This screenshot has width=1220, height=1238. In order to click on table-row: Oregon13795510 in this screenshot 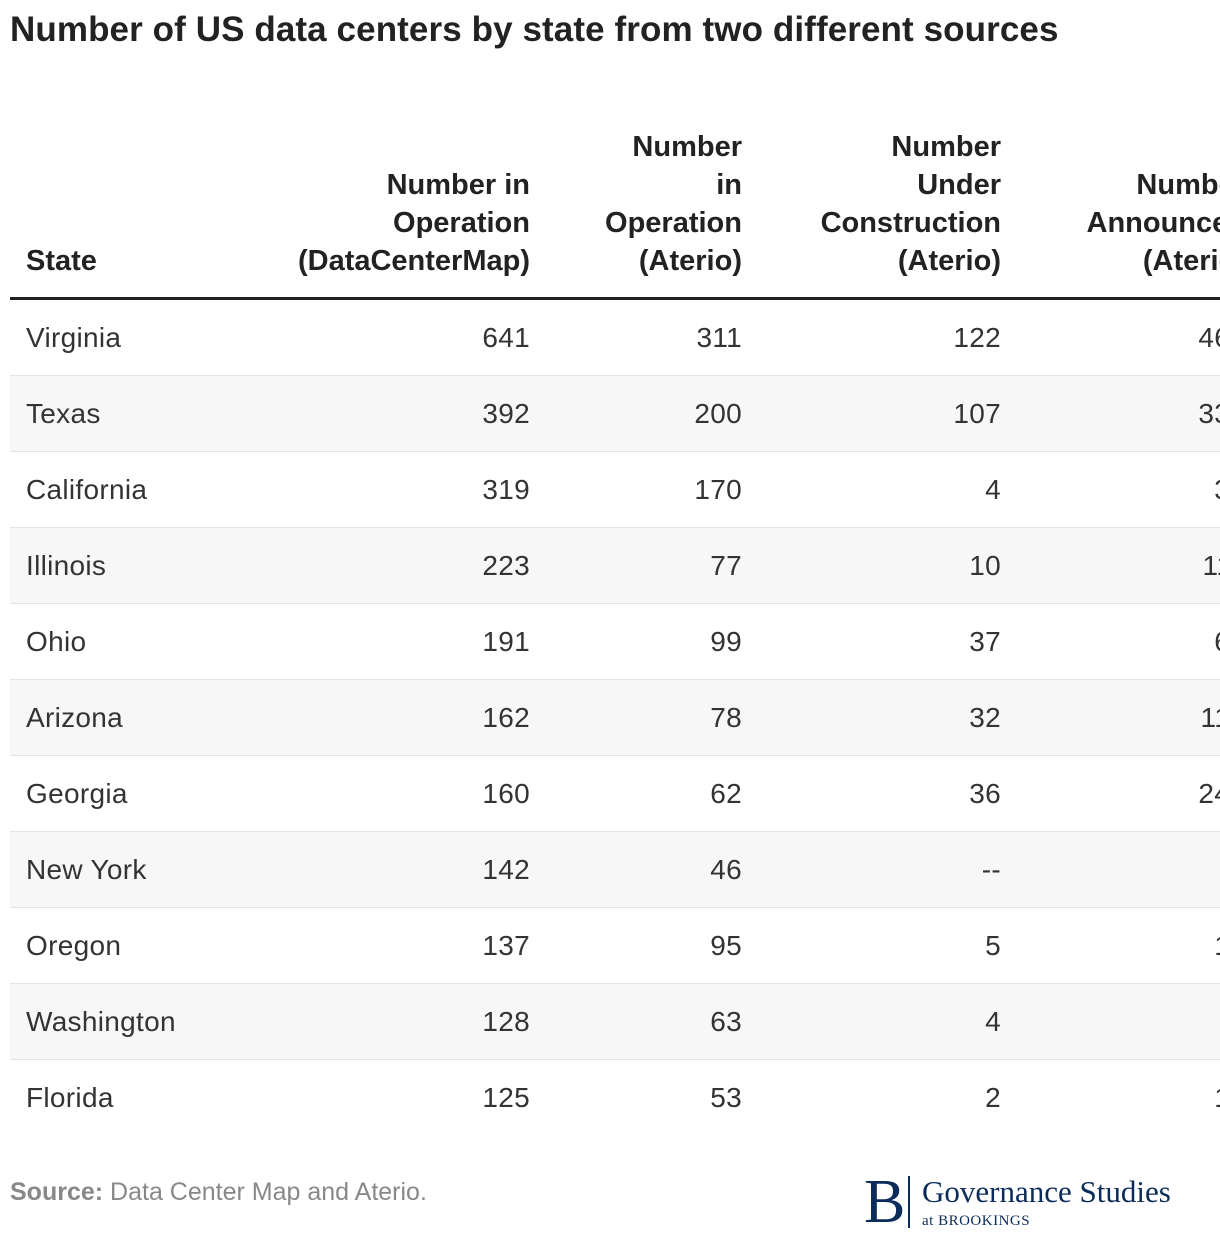, I will do `click(615, 945)`.